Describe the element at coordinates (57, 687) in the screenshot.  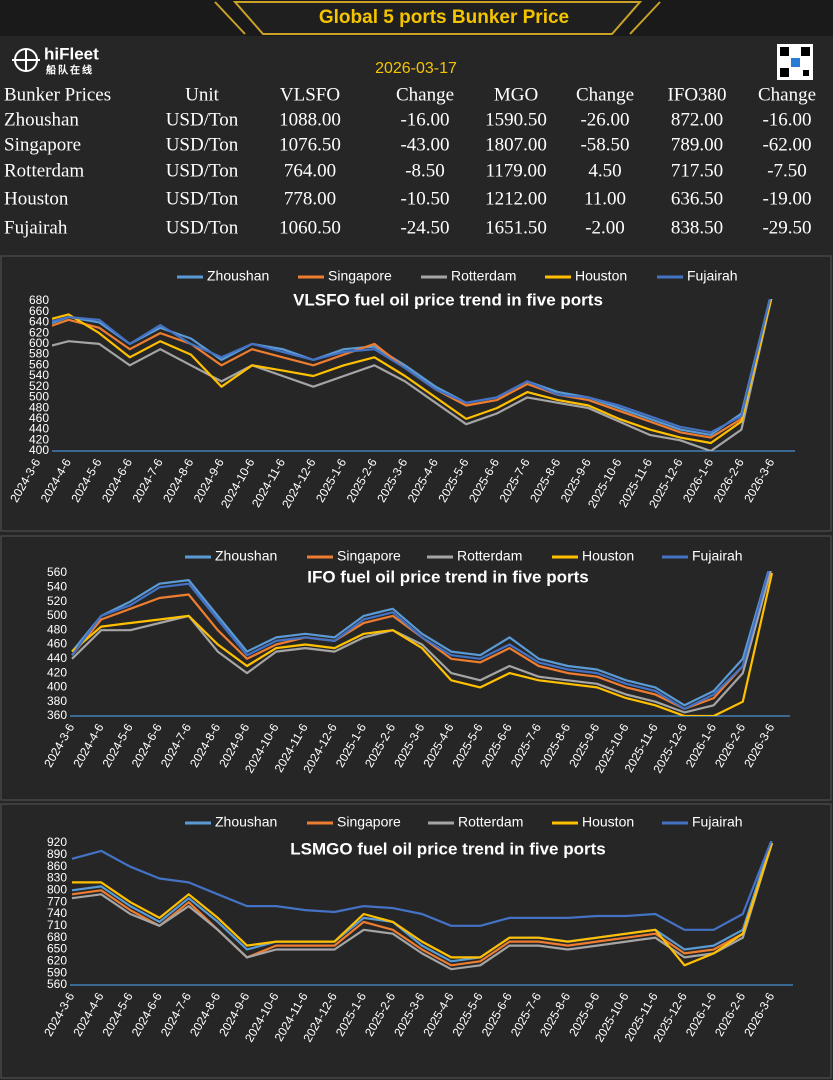
I see `y-tick-label: 400` at that location.